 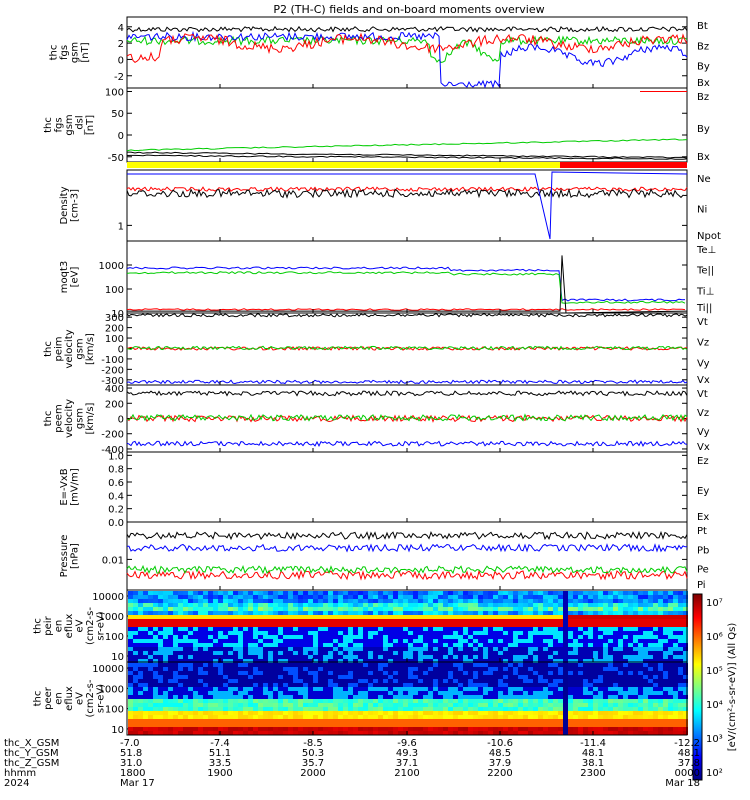 I want to click on ephemeris-value: Mar 17, so click(x=137, y=783).